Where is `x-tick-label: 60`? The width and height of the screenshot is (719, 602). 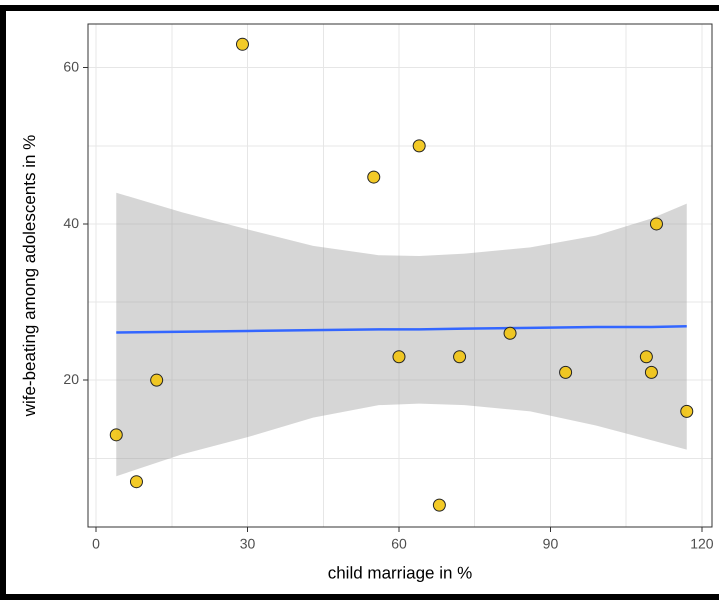
x-tick-label: 60 is located at coordinates (399, 543).